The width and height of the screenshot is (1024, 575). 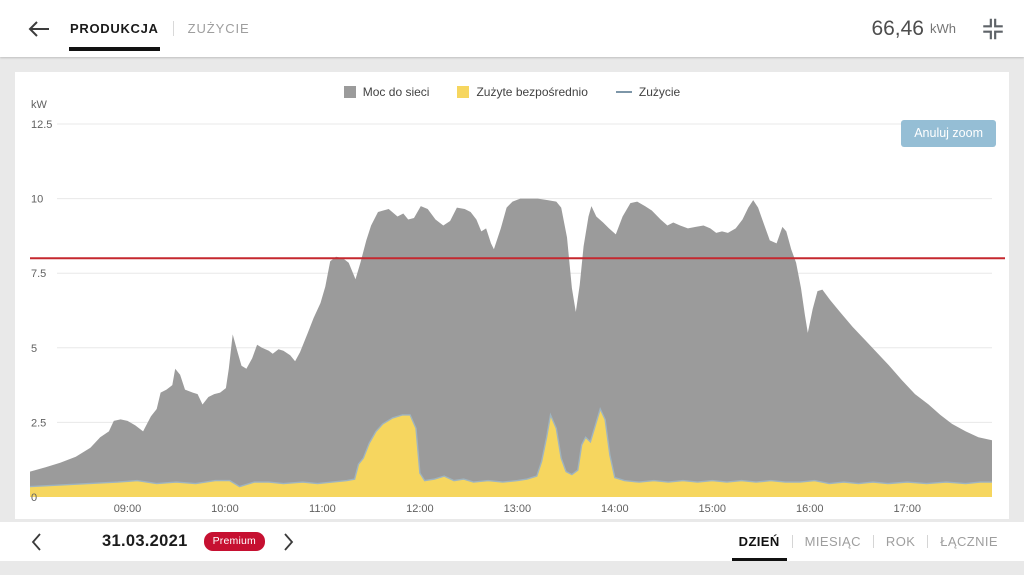 What do you see at coordinates (396, 92) in the screenshot?
I see `legend-label: Moc do sieci` at bounding box center [396, 92].